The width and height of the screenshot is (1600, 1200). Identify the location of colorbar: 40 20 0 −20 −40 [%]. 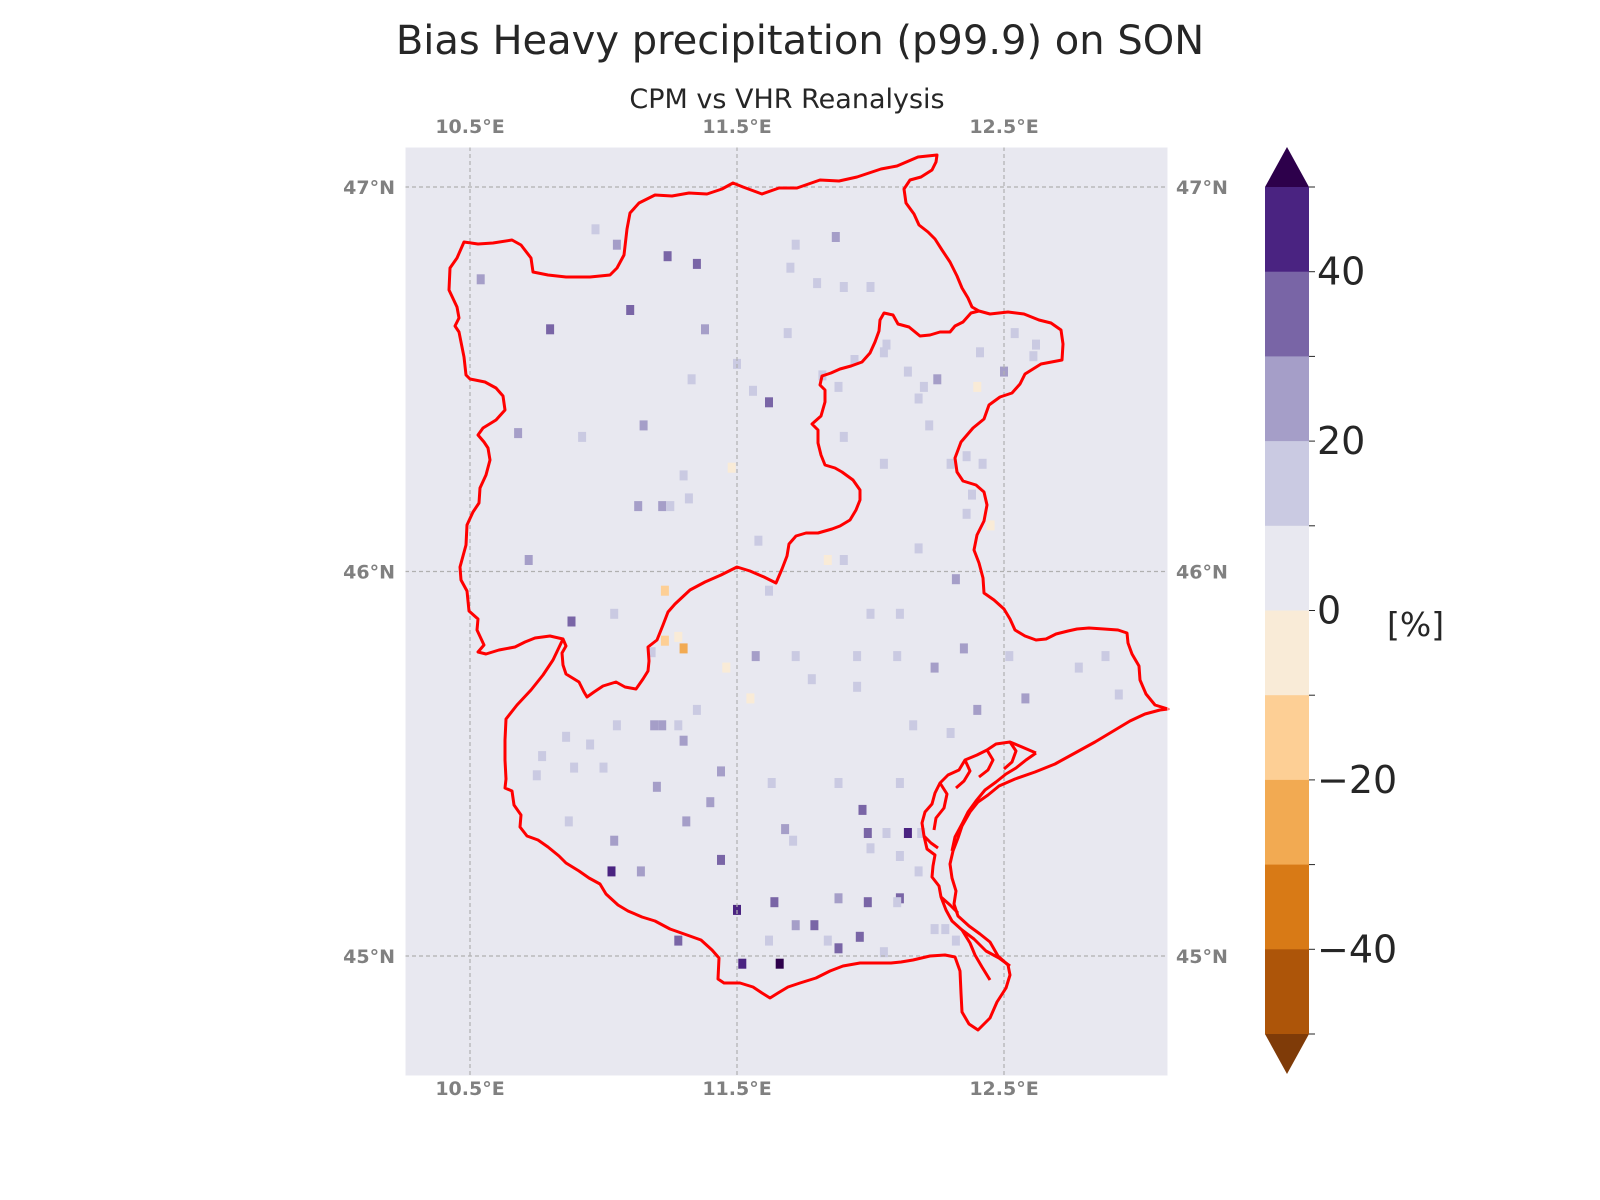
(1354, 610).